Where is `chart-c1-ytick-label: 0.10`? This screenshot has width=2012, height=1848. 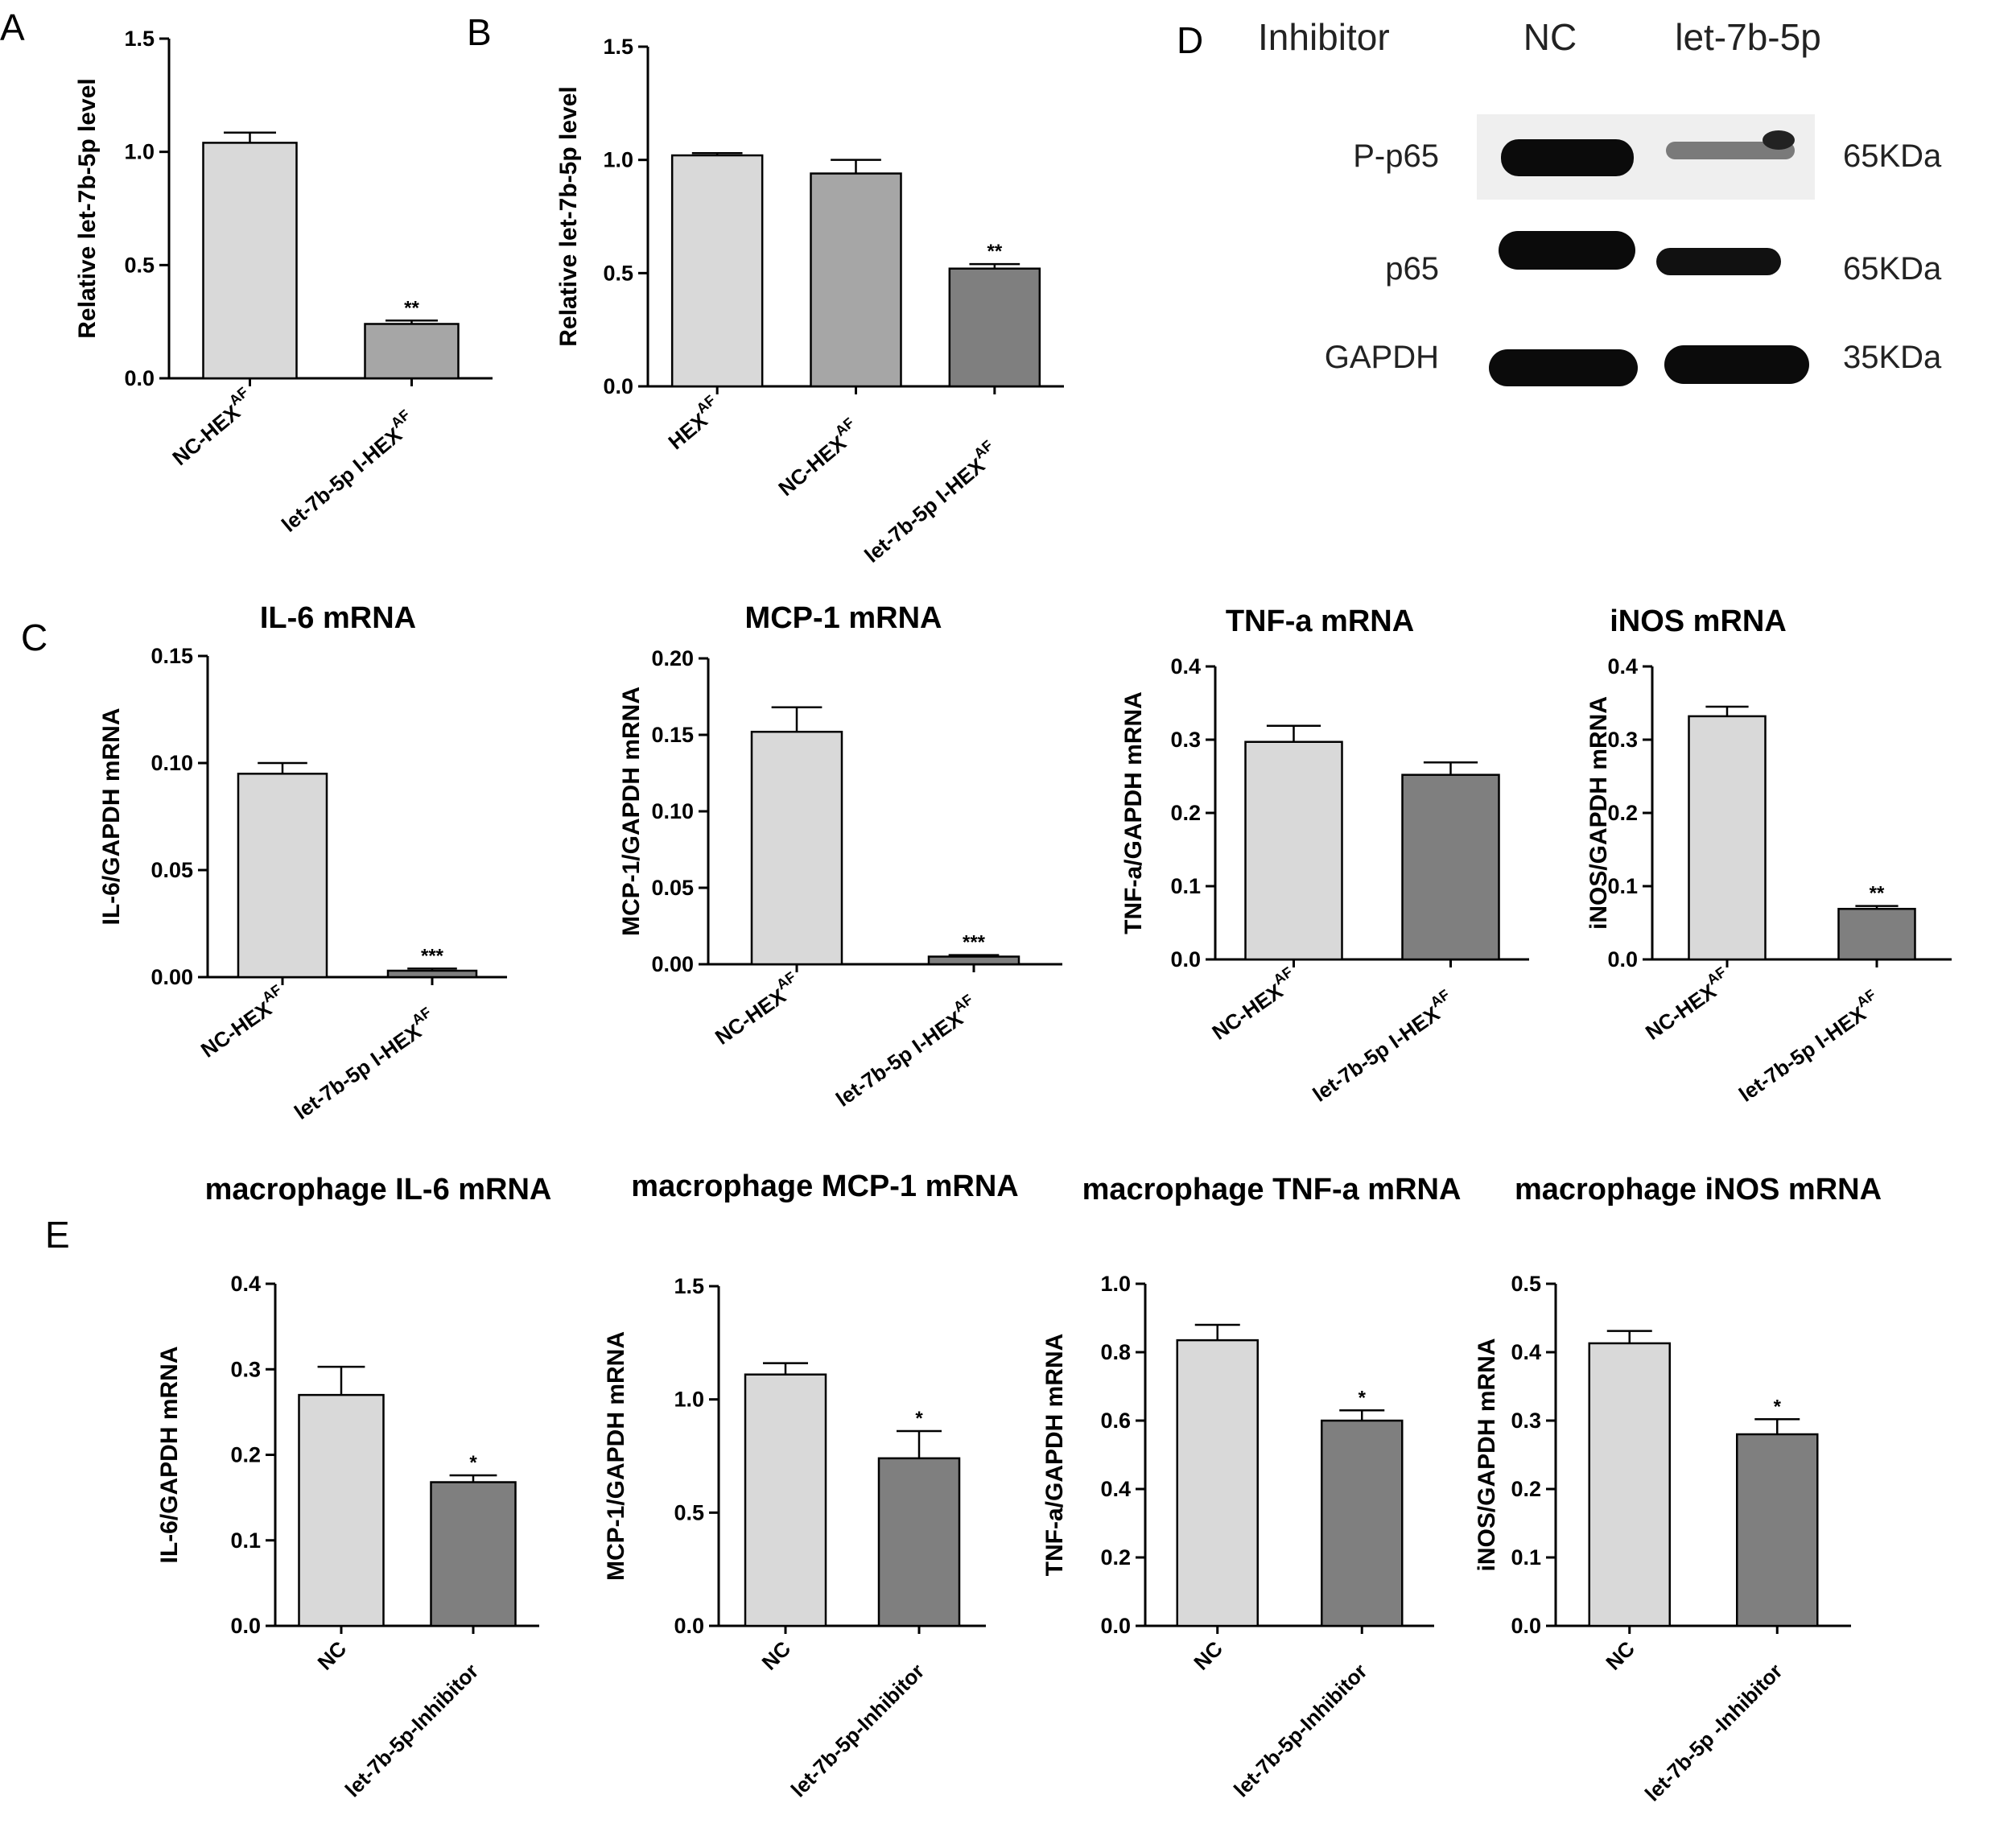
chart-c1-ytick-label: 0.10 is located at coordinates (171, 763).